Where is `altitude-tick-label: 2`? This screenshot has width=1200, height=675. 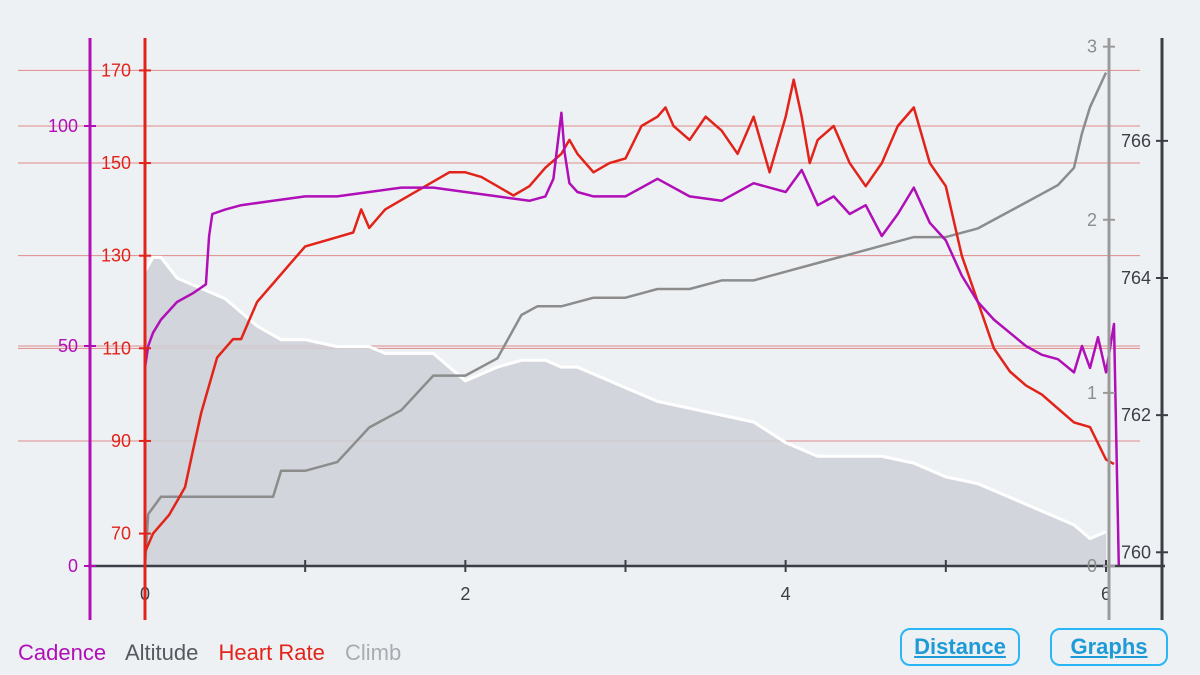 altitude-tick-label: 2 is located at coordinates (1092, 220).